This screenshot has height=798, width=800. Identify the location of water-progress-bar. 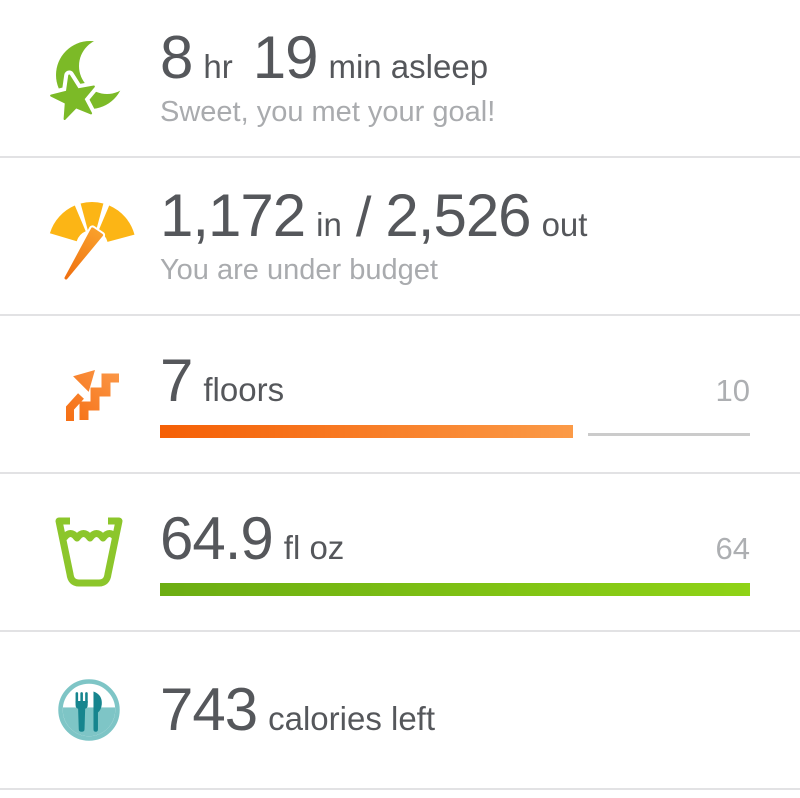
(455, 589).